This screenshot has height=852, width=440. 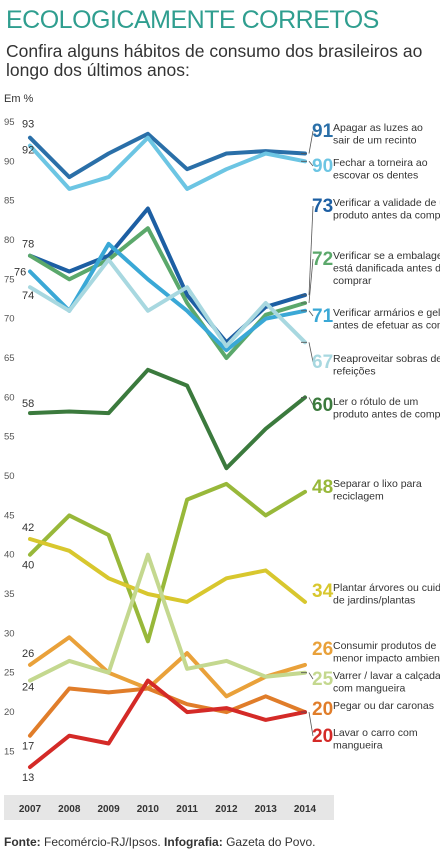 What do you see at coordinates (9, 122) in the screenshot?
I see `y-tick-label: 95` at bounding box center [9, 122].